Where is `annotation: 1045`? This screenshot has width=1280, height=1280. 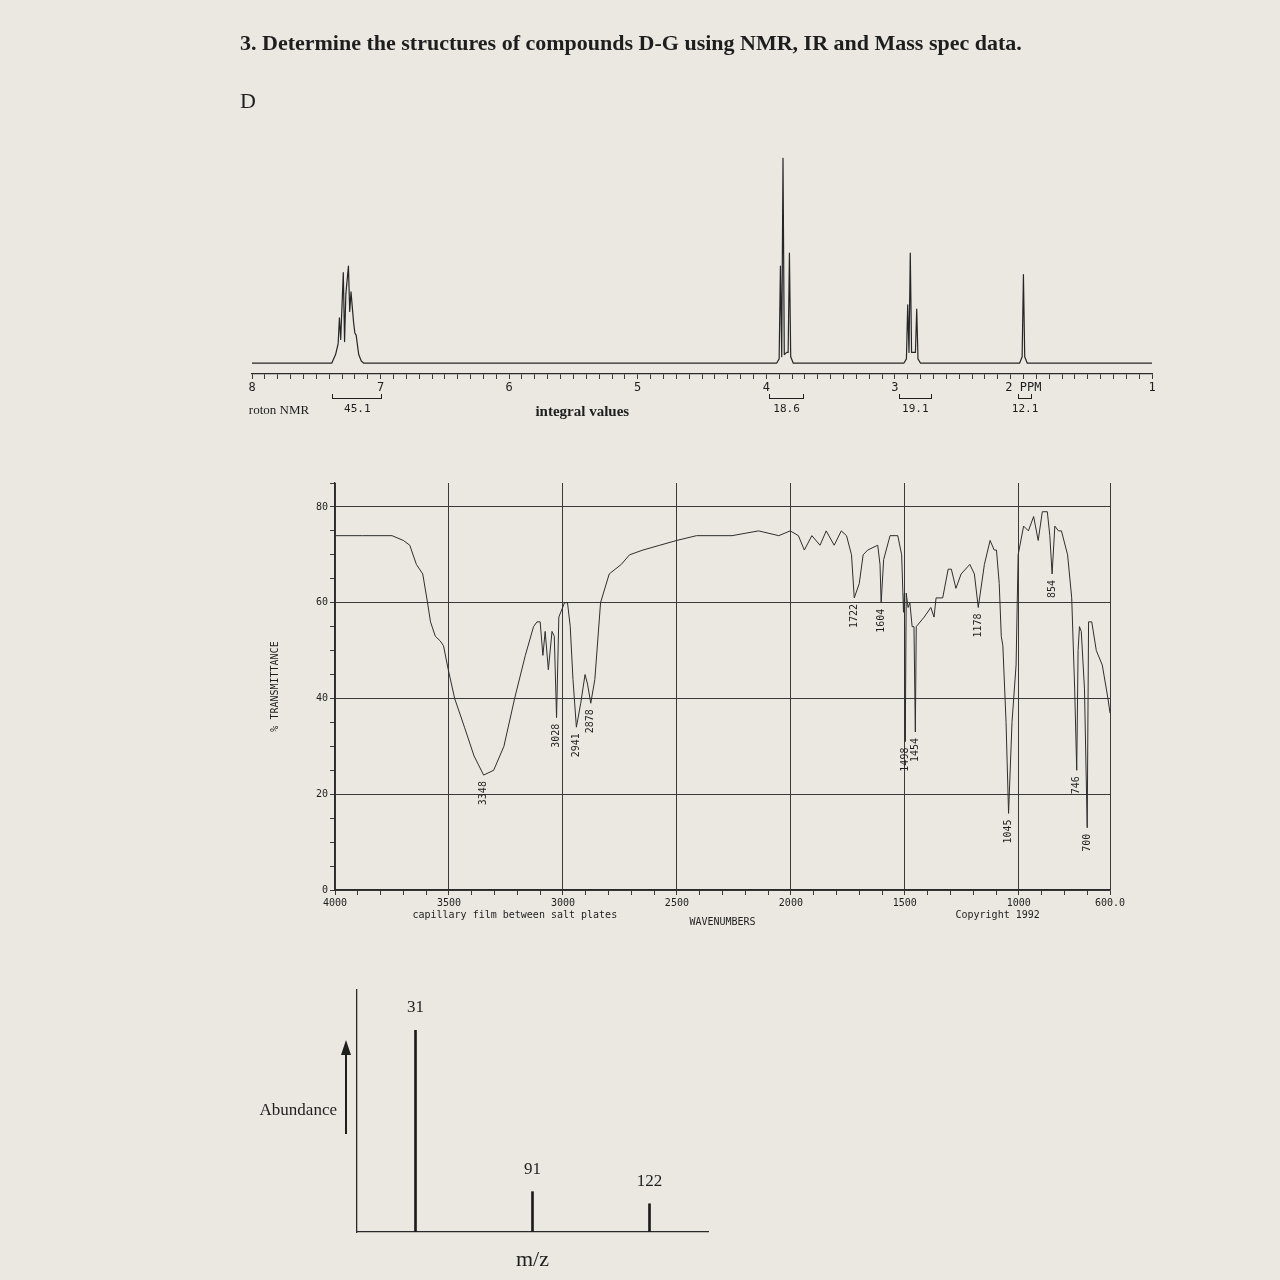 annotation: 1045 is located at coordinates (1008, 831).